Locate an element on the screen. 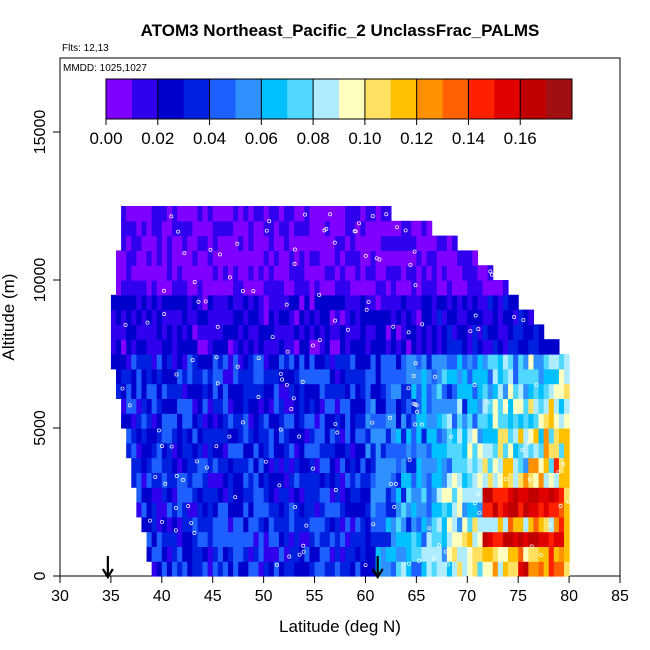 This screenshot has width=650, height=650. x-tick-label: 30 is located at coordinates (60, 596).